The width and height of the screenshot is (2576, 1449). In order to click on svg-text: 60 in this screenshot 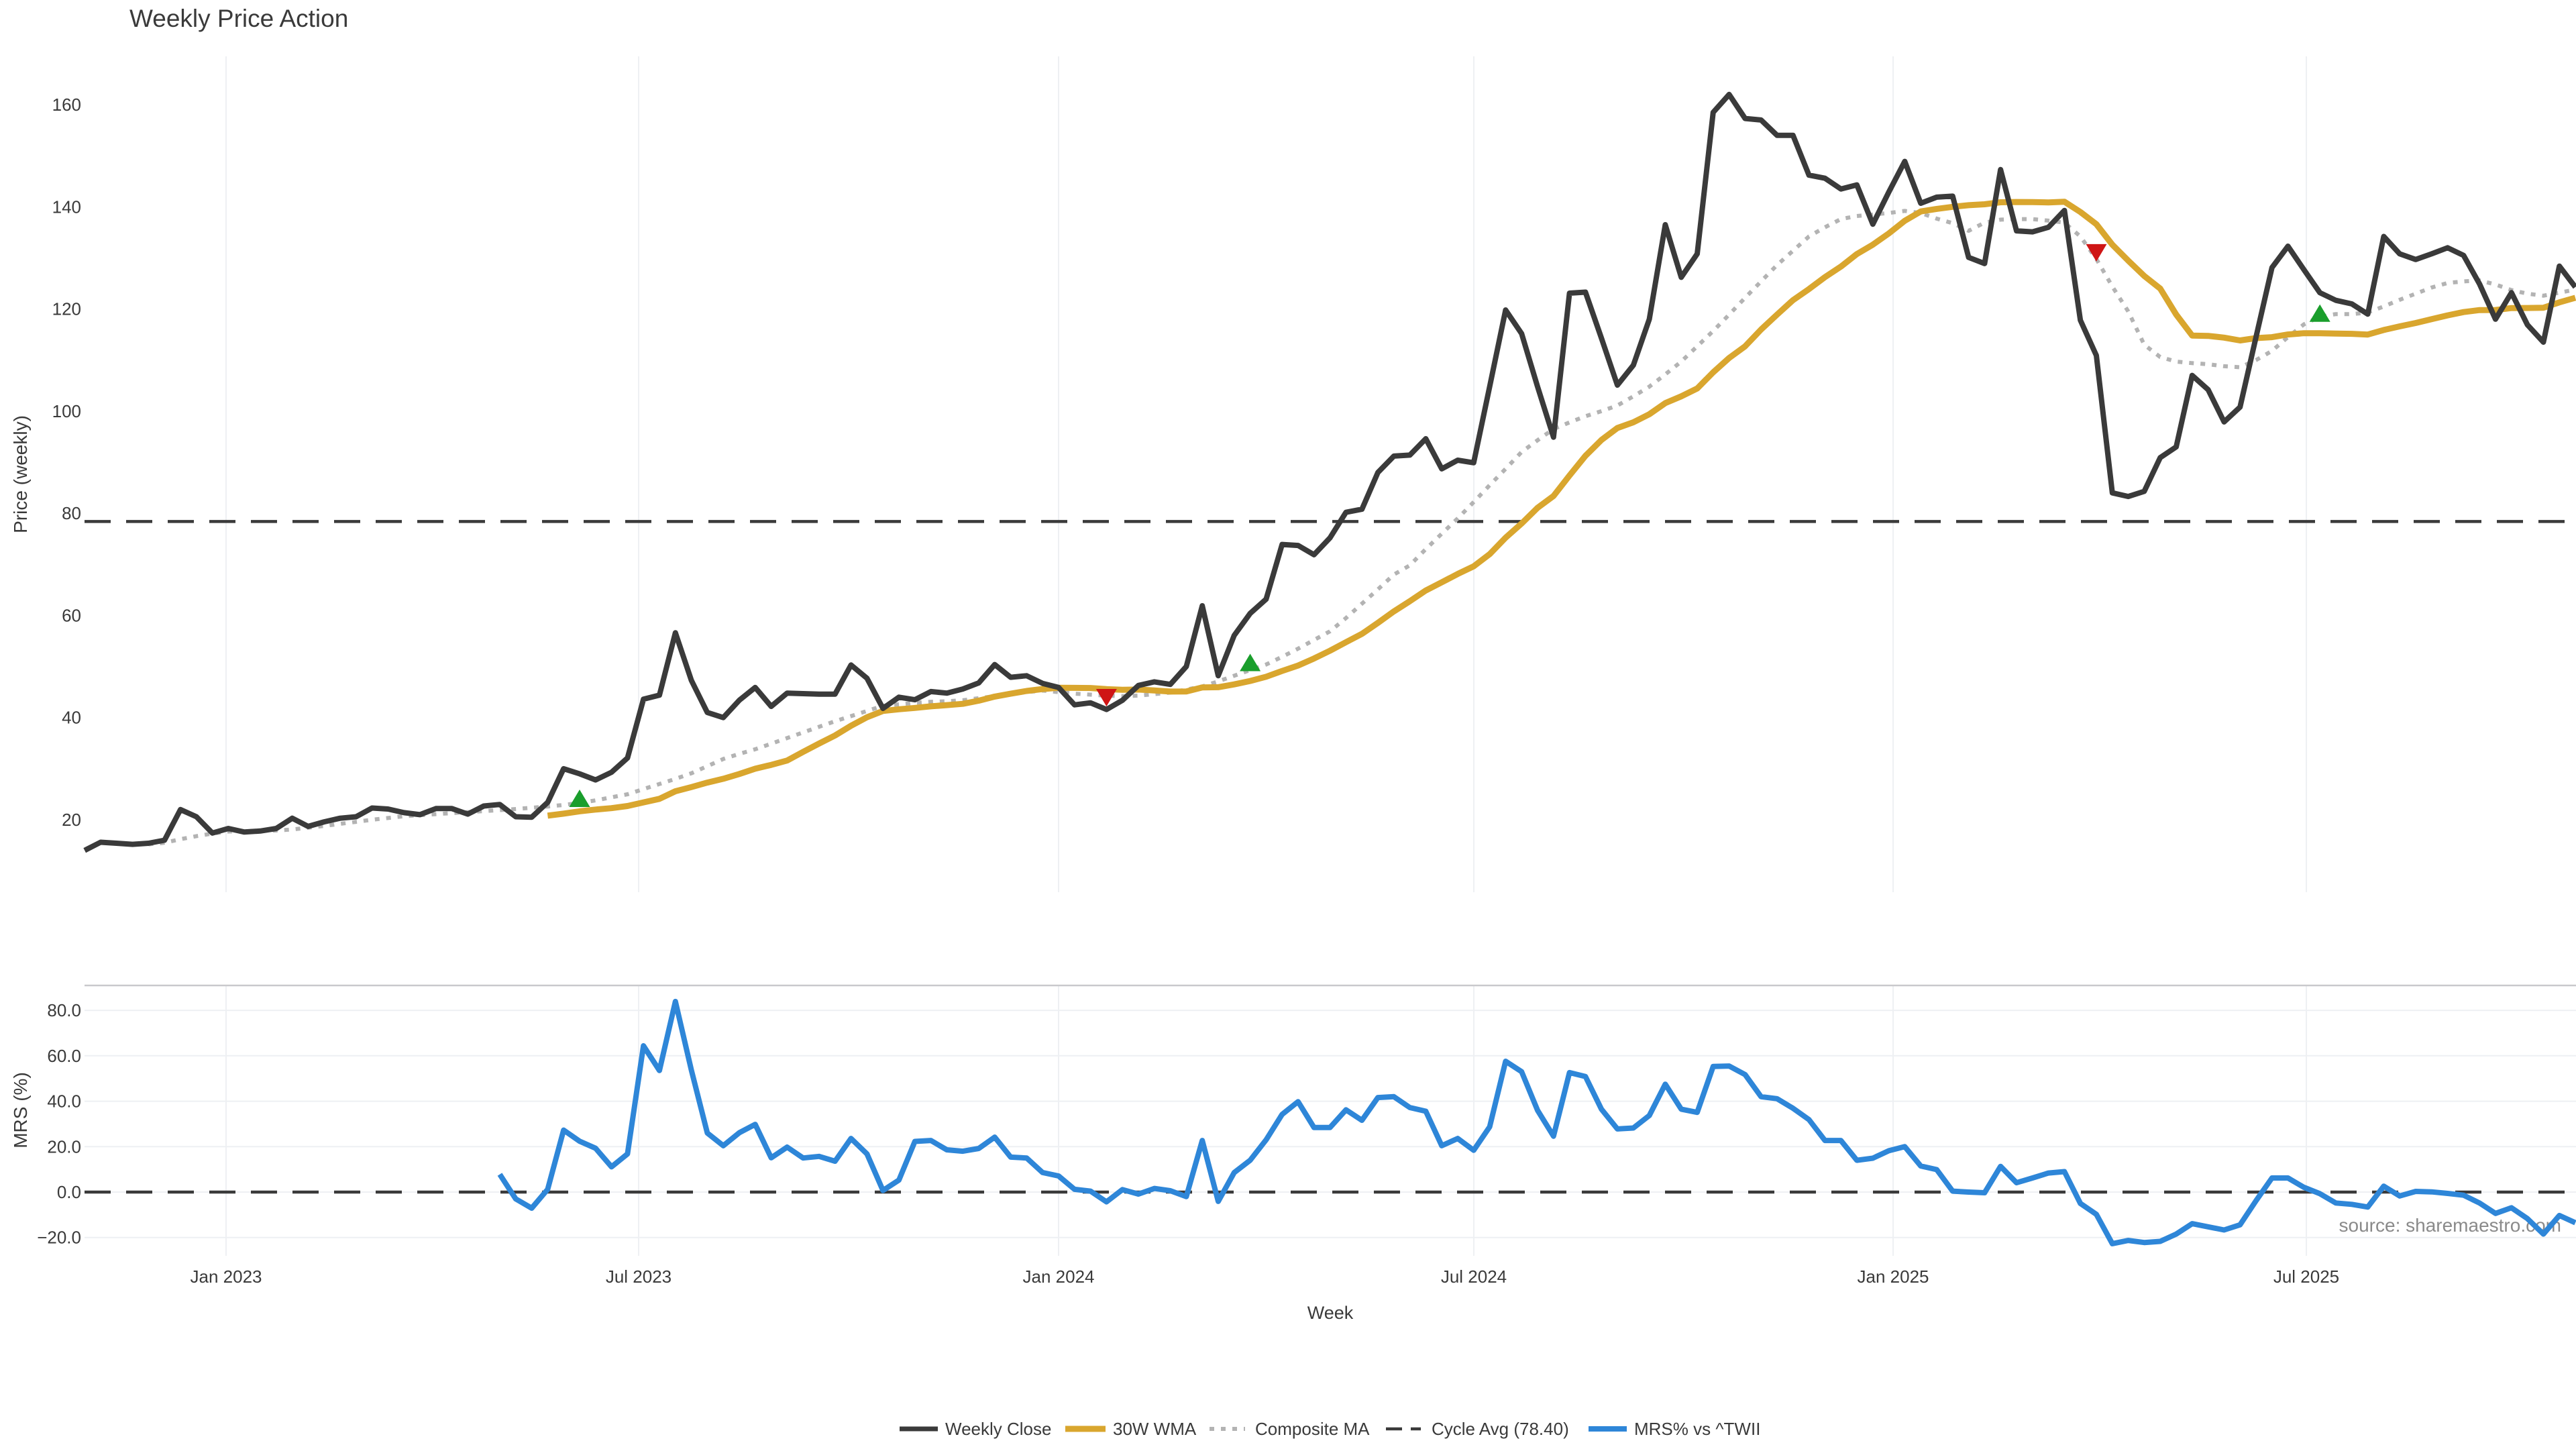, I will do `click(71, 616)`.